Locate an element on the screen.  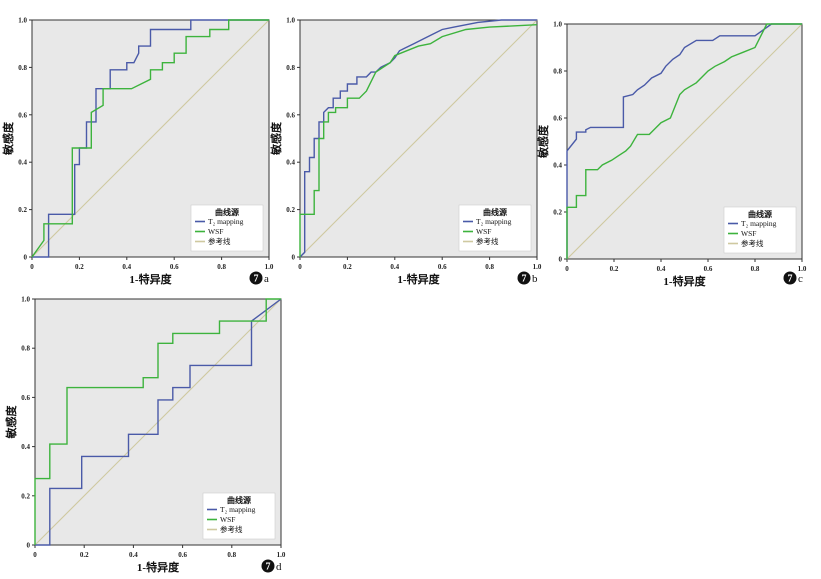
panel-letter: a is located at coordinates (266, 279).